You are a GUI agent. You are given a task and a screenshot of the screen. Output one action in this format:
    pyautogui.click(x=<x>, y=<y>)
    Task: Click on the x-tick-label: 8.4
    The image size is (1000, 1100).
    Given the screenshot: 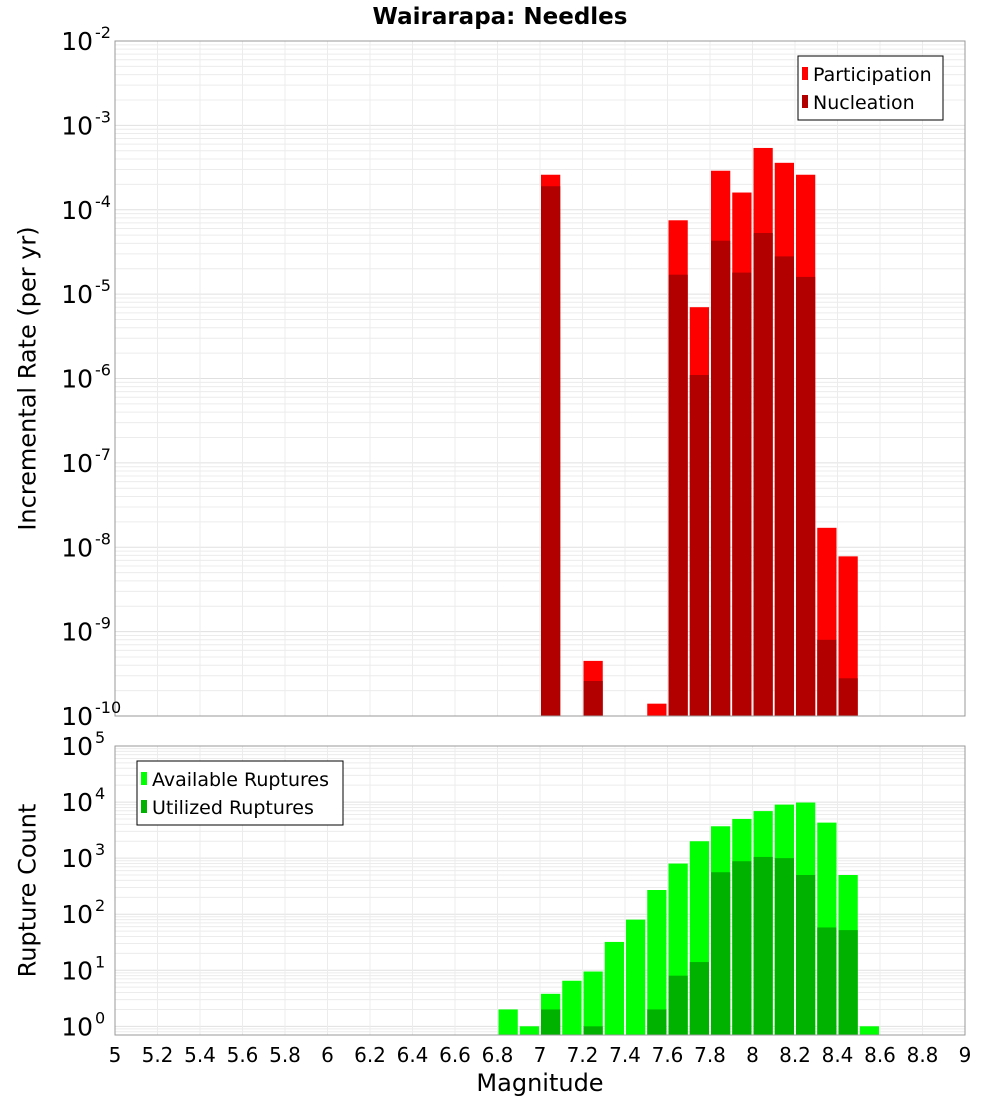 What is the action you would take?
    pyautogui.click(x=838, y=1055)
    